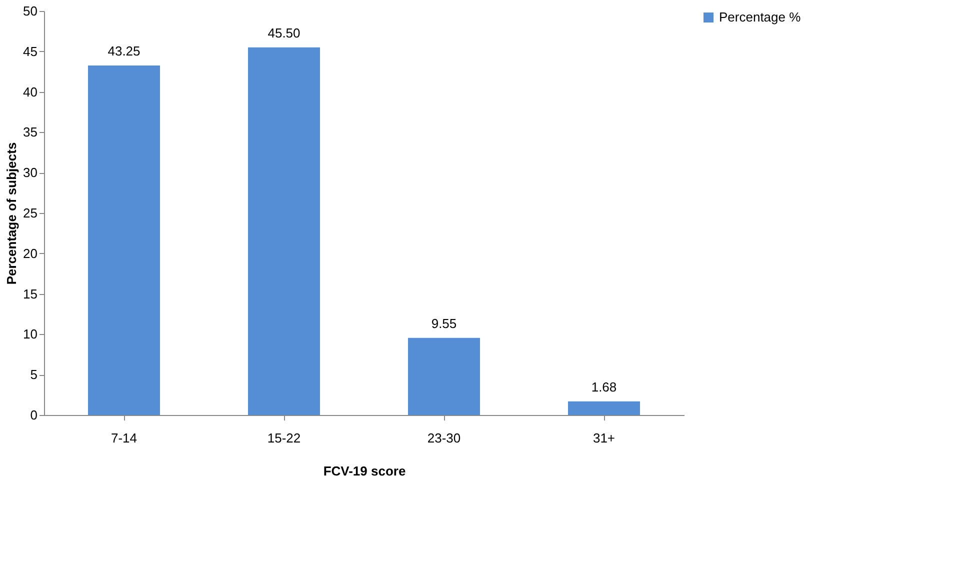 The height and width of the screenshot is (568, 960). What do you see at coordinates (284, 32) in the screenshot?
I see `data-label: 45.50` at bounding box center [284, 32].